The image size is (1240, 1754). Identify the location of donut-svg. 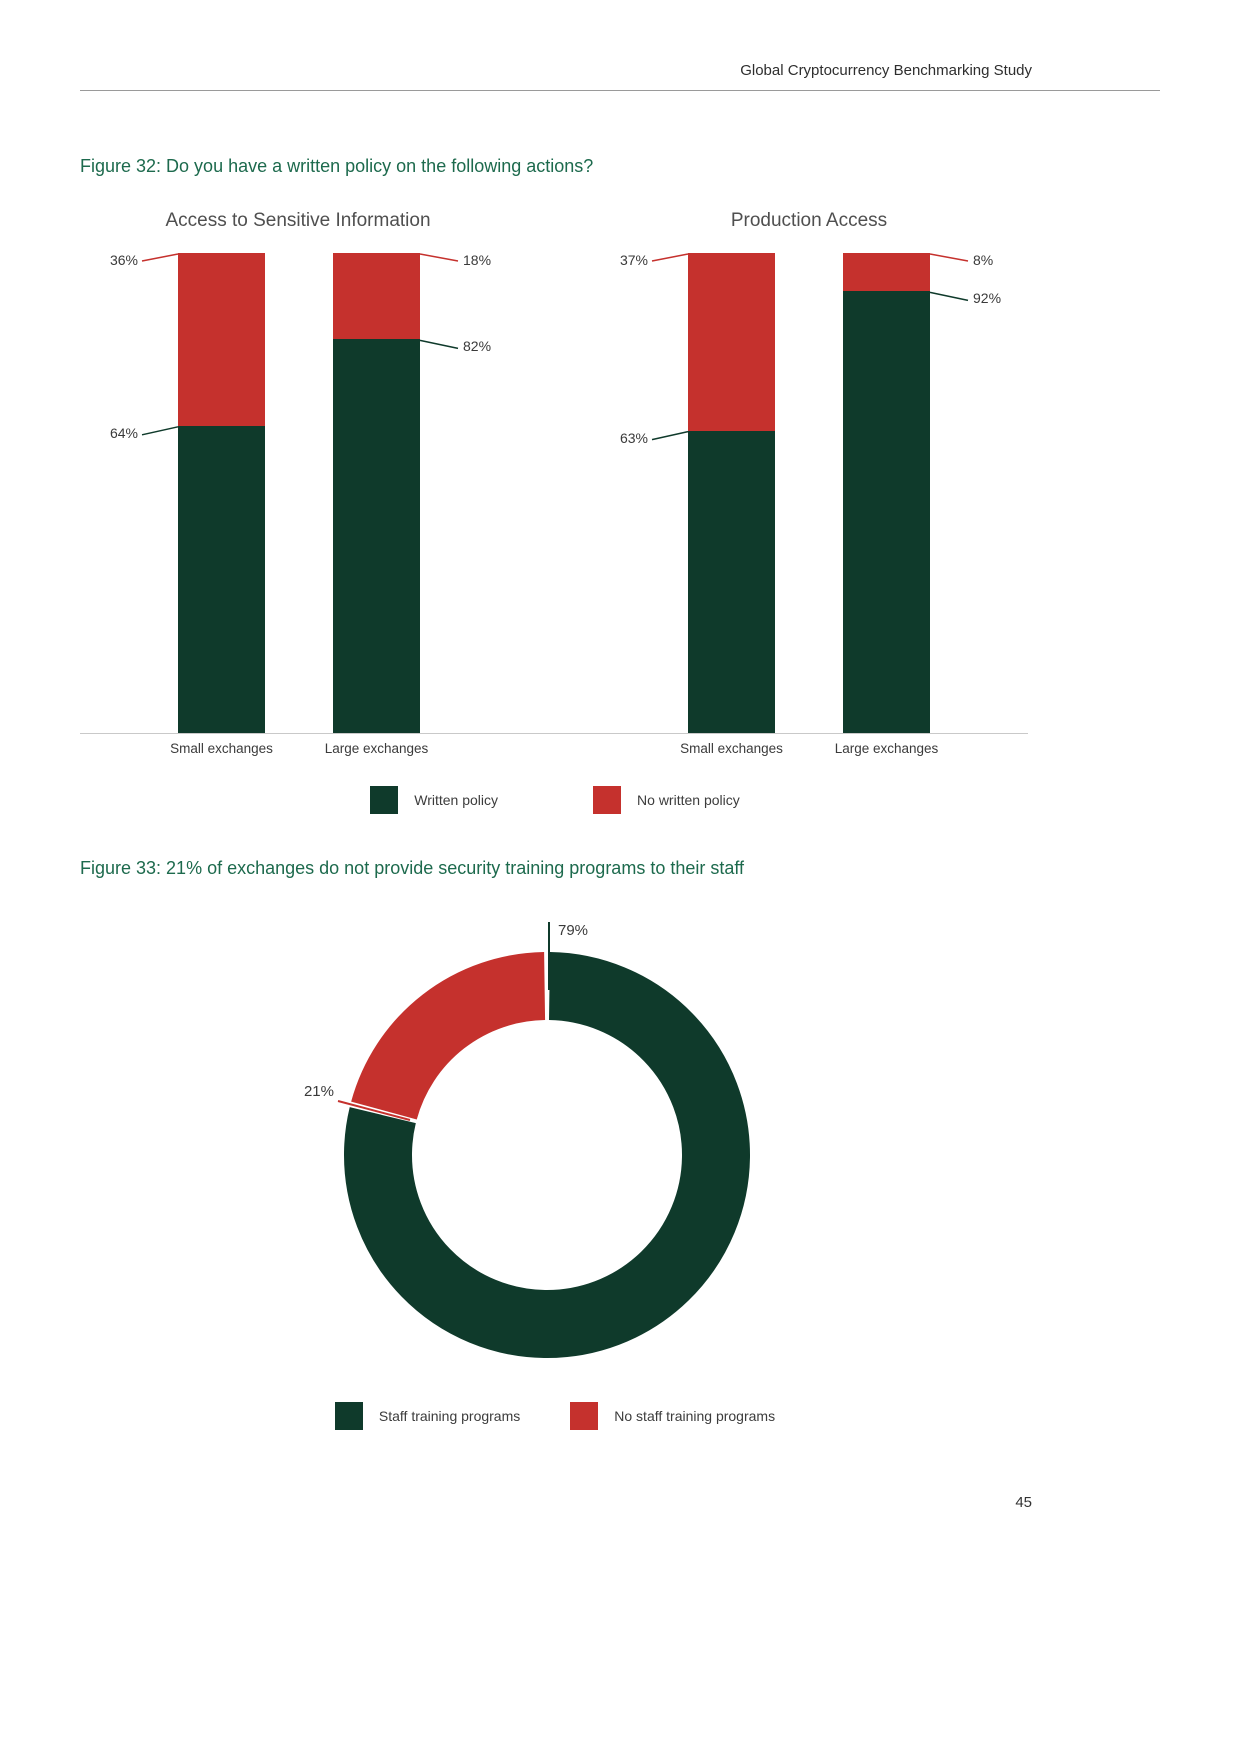
(543, 1140).